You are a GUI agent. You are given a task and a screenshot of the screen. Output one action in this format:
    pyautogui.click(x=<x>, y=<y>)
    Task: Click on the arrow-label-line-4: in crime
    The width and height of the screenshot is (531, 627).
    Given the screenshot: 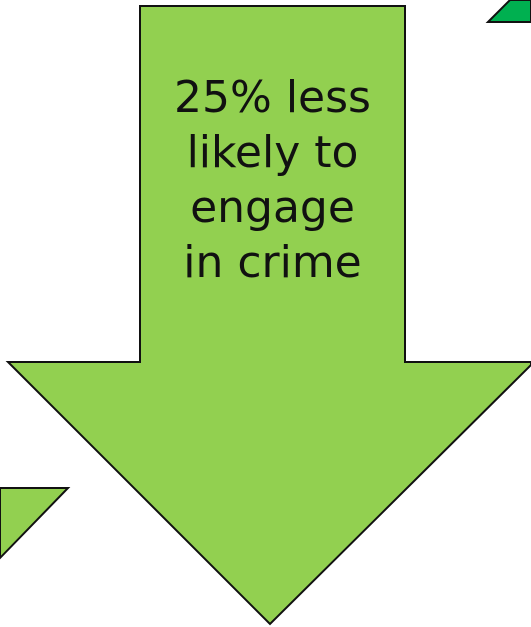 What is the action you would take?
    pyautogui.click(x=272, y=262)
    